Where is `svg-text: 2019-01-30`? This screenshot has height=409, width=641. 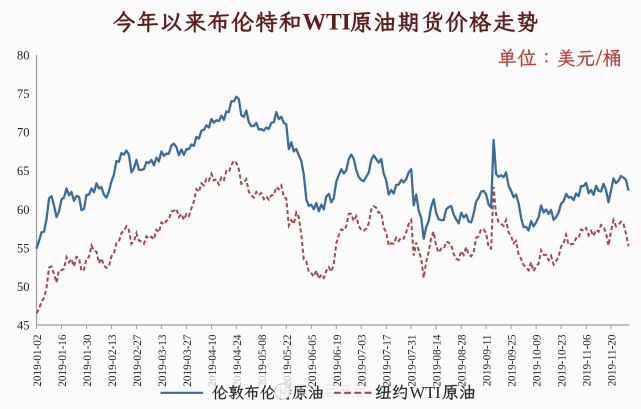 svg-text: 2019-01-30 is located at coordinates (88, 360).